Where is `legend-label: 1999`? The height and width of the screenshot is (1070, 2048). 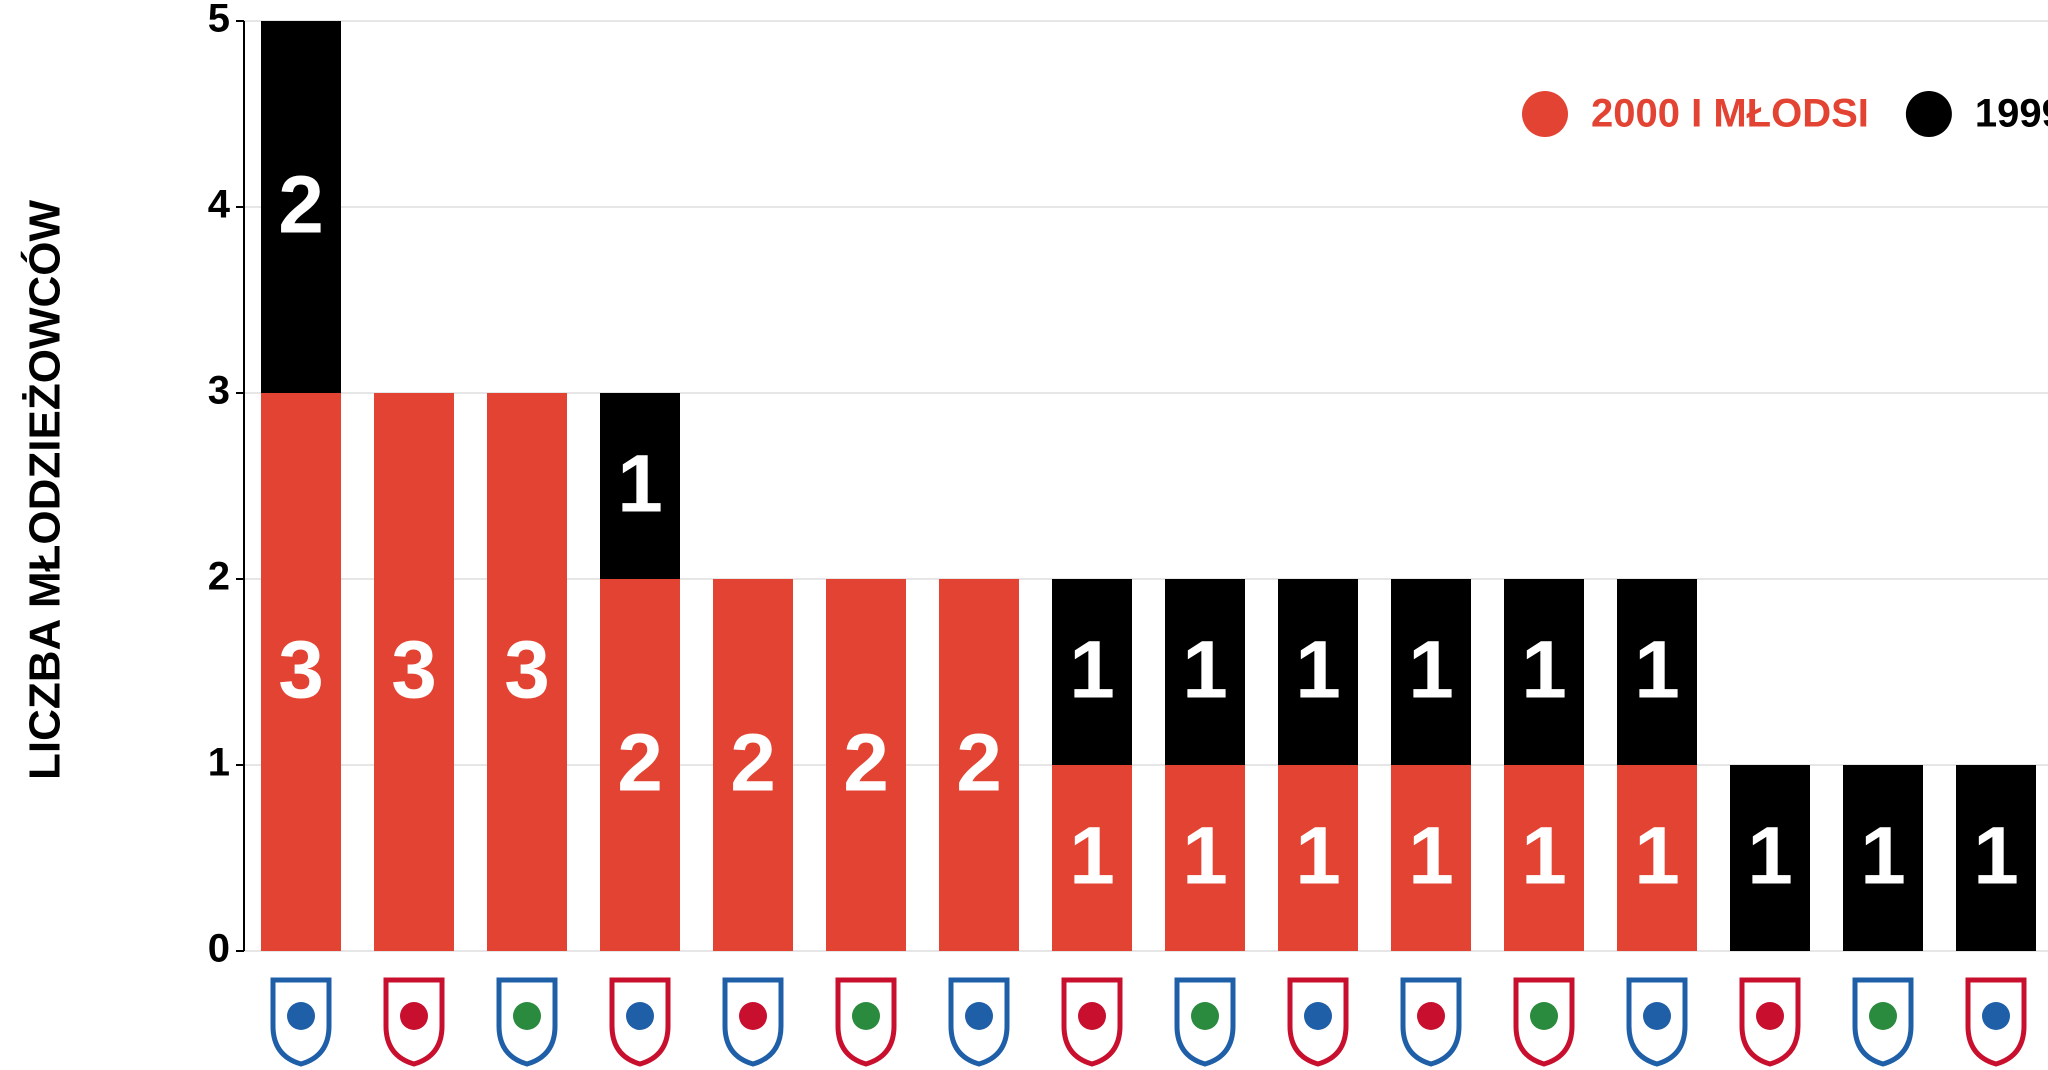
legend-label: 1999 is located at coordinates (2011, 114).